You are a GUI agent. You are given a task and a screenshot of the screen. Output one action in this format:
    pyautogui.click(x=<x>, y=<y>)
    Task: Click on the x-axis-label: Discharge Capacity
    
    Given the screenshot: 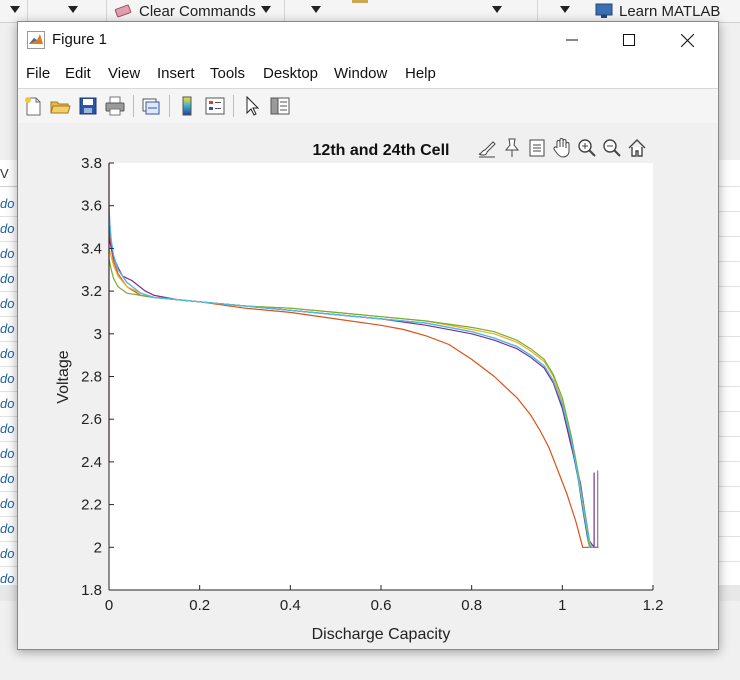 What is the action you would take?
    pyautogui.click(x=381, y=634)
    